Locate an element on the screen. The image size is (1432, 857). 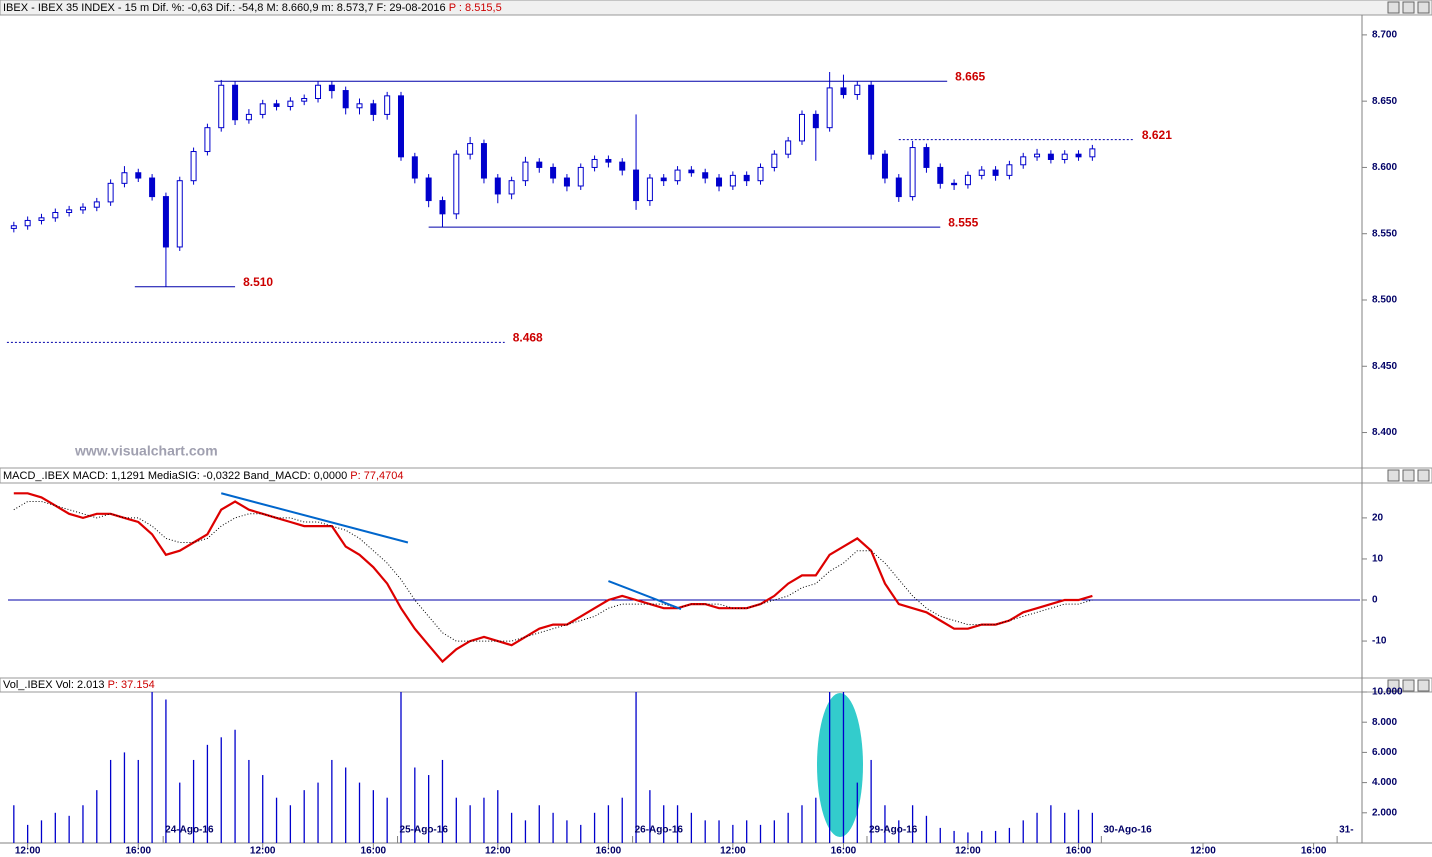
volume-highlight is located at coordinates (840, 765).